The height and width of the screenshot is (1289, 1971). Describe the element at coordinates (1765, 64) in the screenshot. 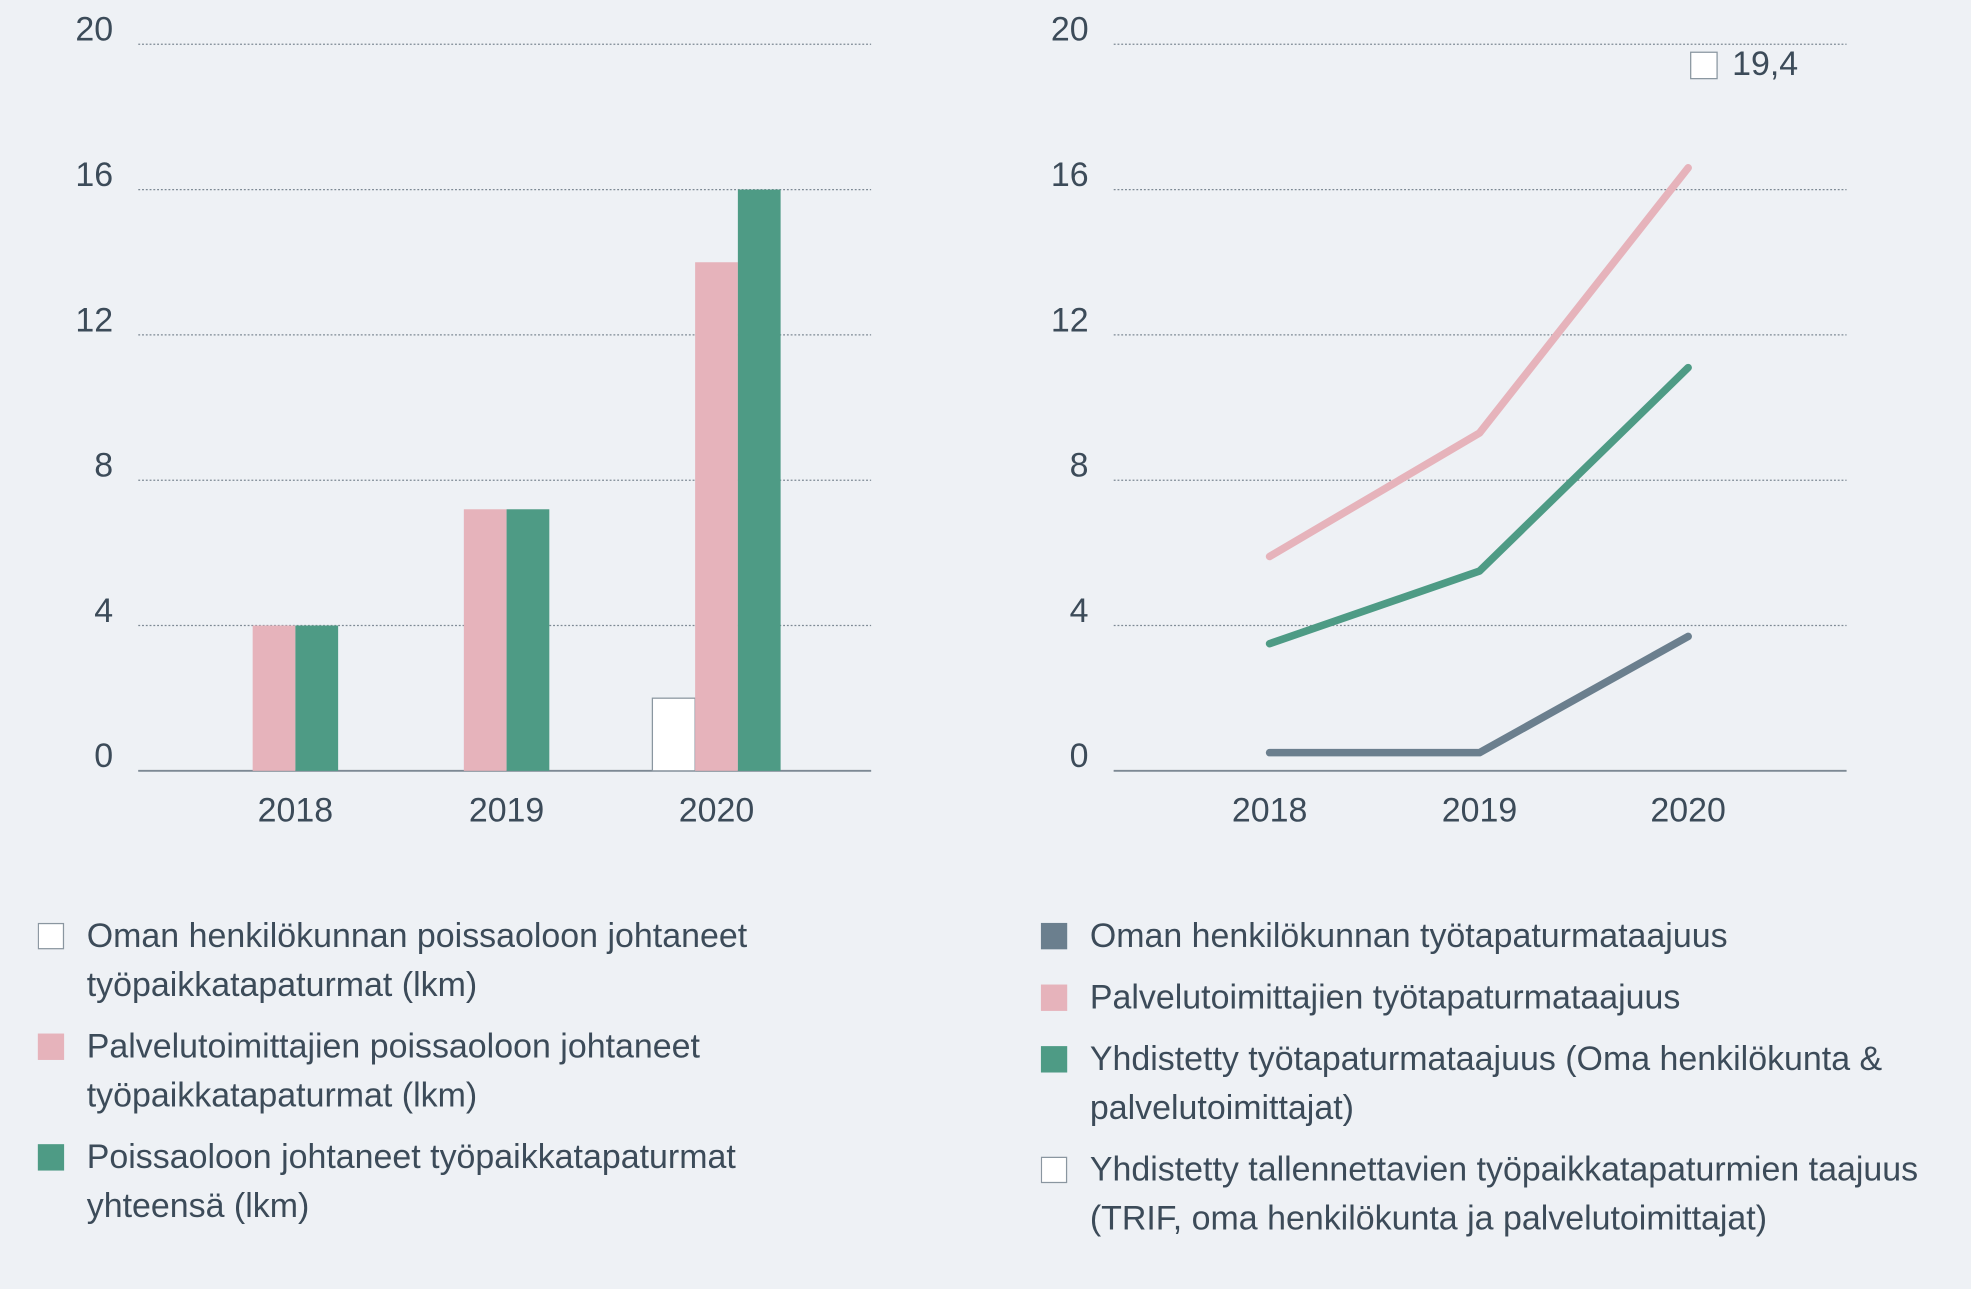

I see `data-label: 19,4` at that location.